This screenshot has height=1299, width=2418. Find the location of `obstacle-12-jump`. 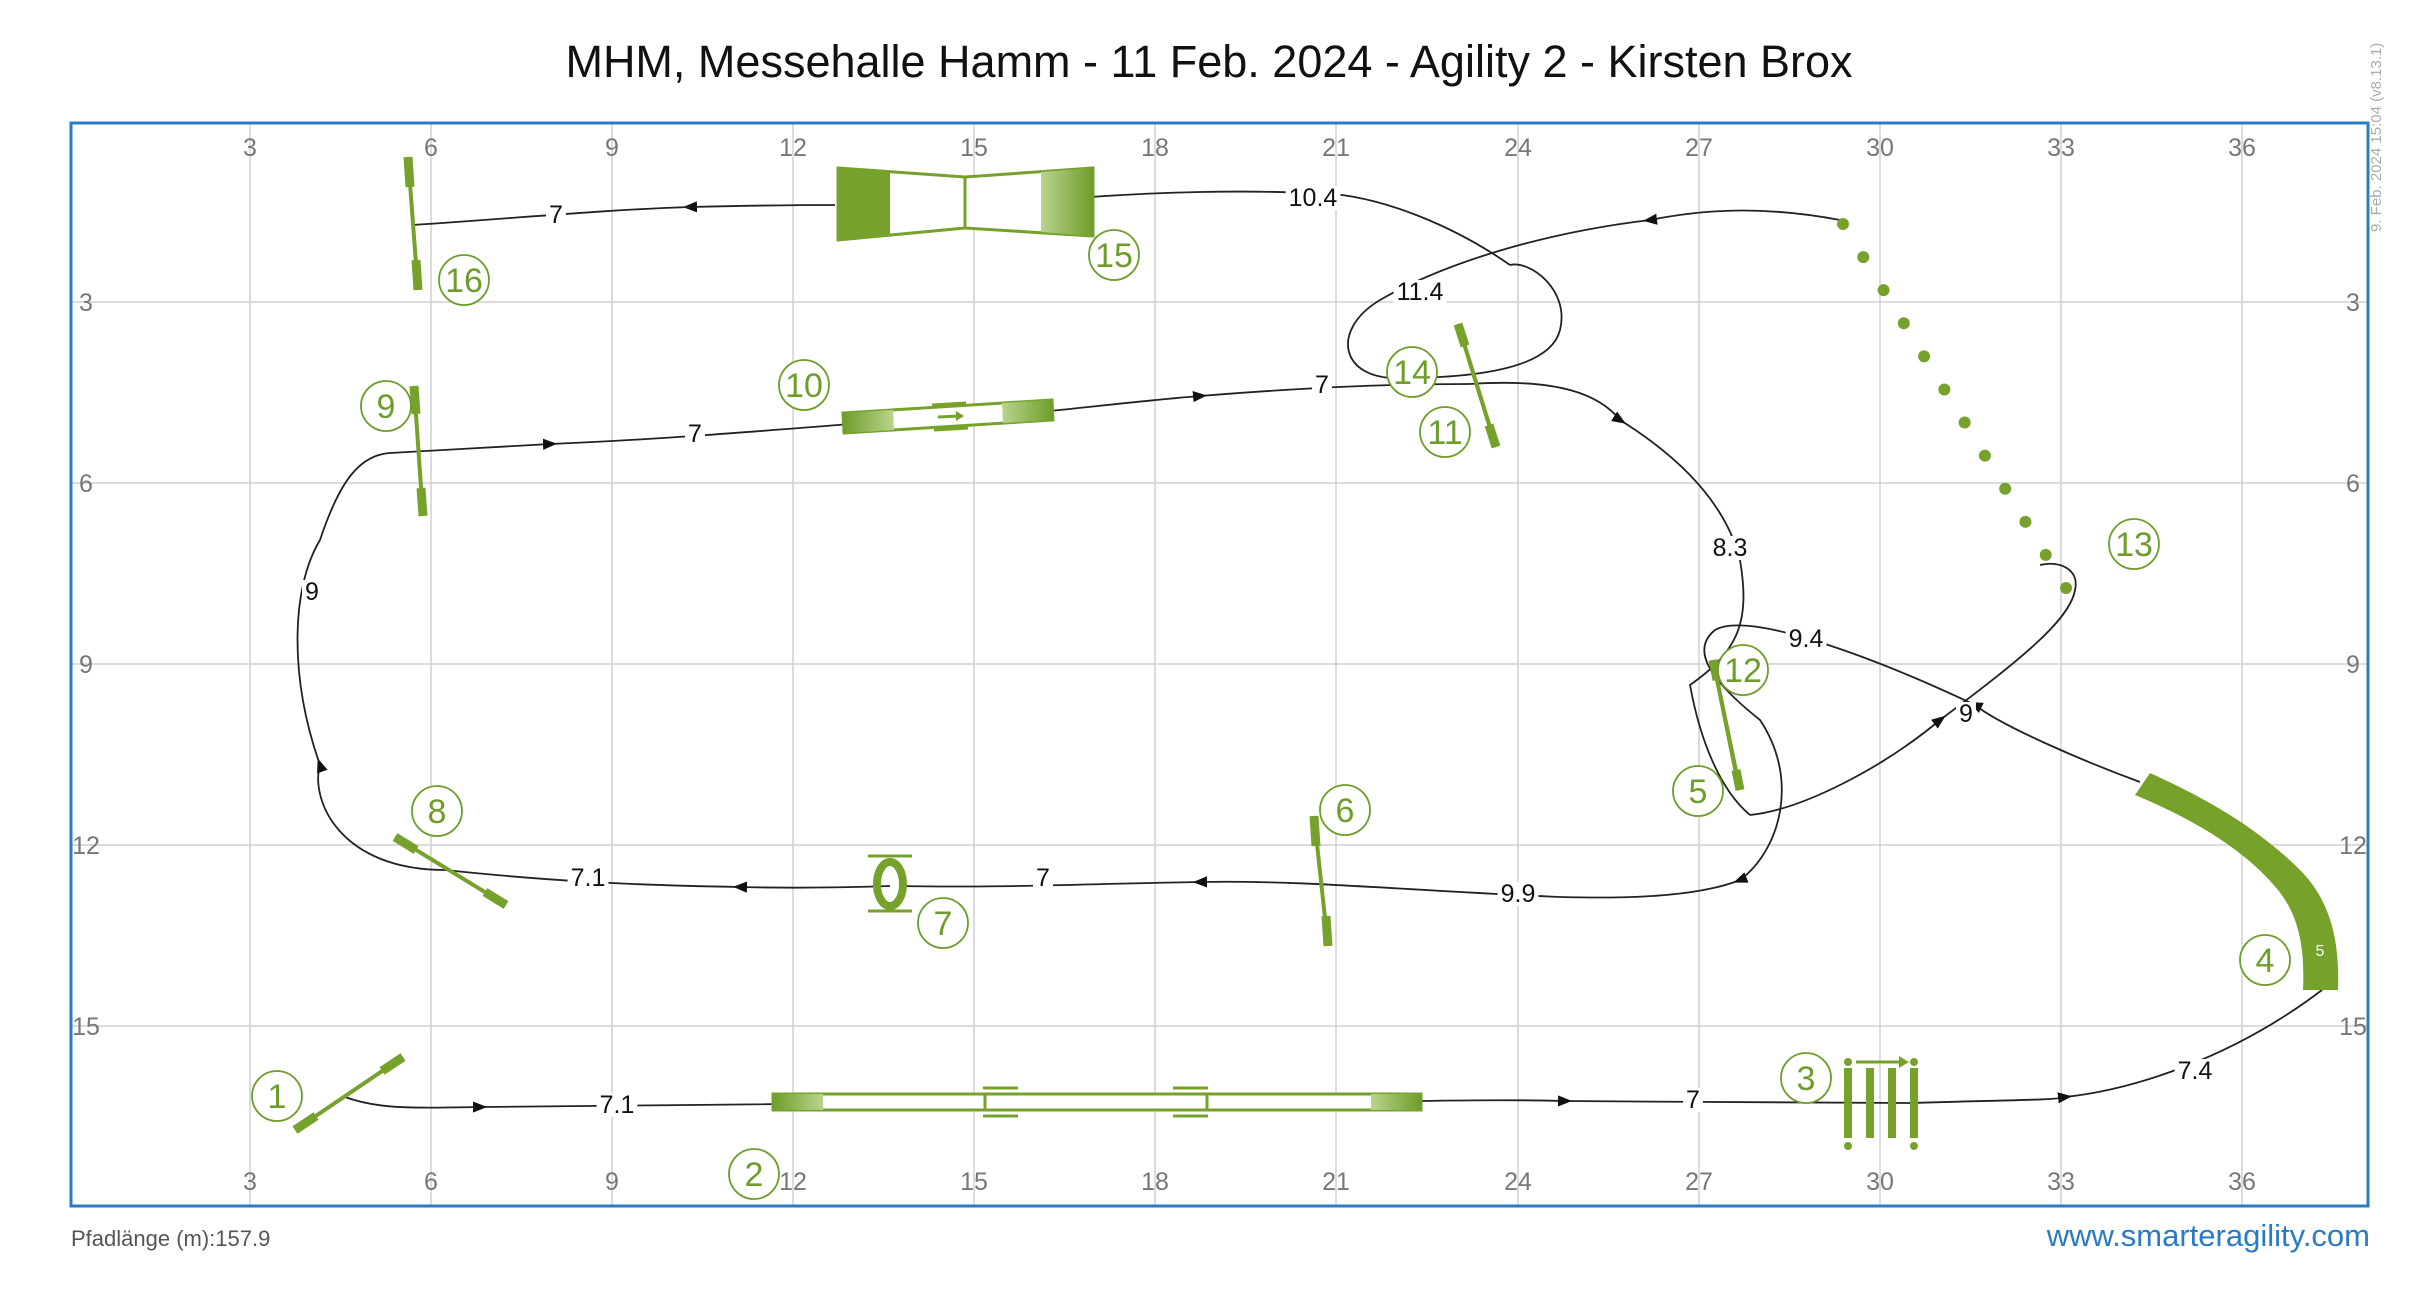

obstacle-12-jump is located at coordinates (1726, 724).